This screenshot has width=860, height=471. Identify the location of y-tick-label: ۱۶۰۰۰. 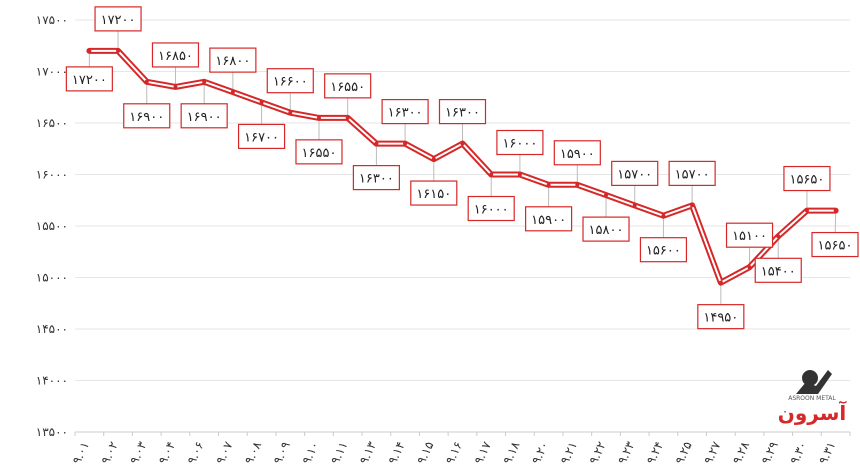
(52, 175).